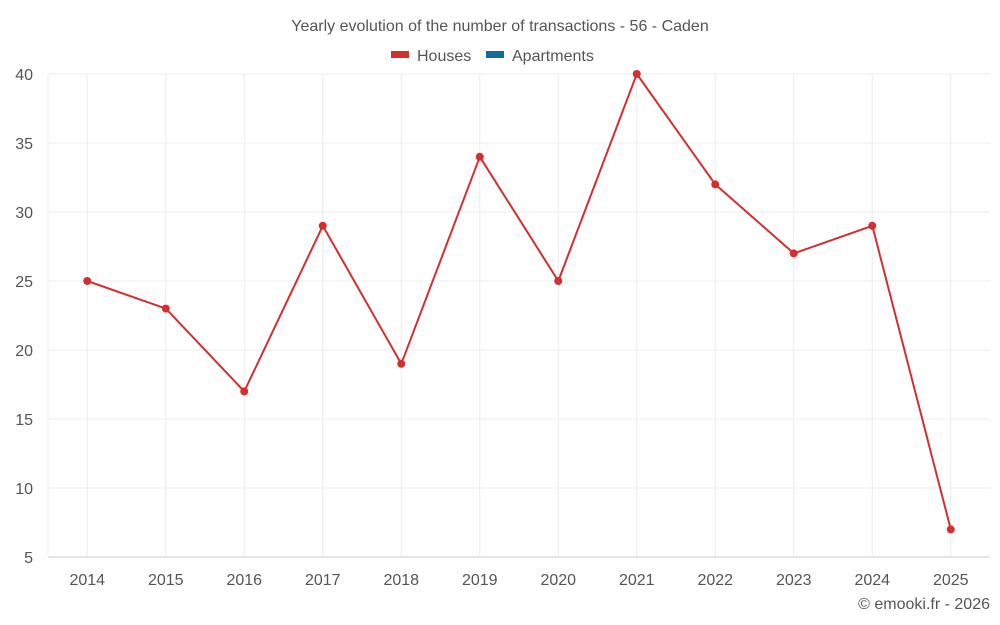  Describe the element at coordinates (24, 317) in the screenshot. I see `y-axis: 5 10 15 20 25 30 35 40` at that location.